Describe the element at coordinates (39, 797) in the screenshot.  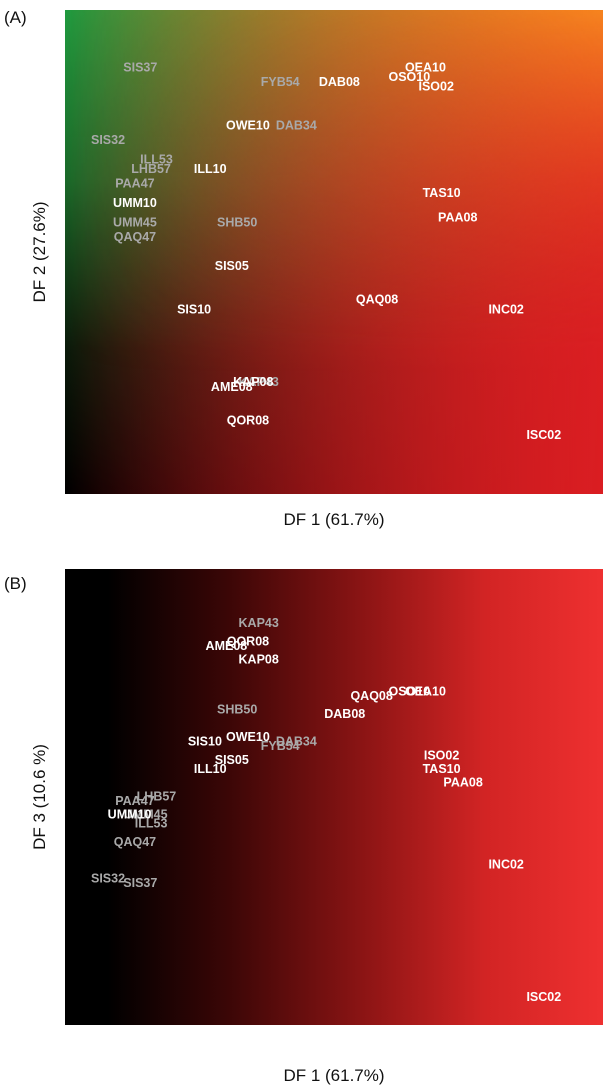
I see `y-axis-label-b: DF 3 (10.6 %)` at that location.